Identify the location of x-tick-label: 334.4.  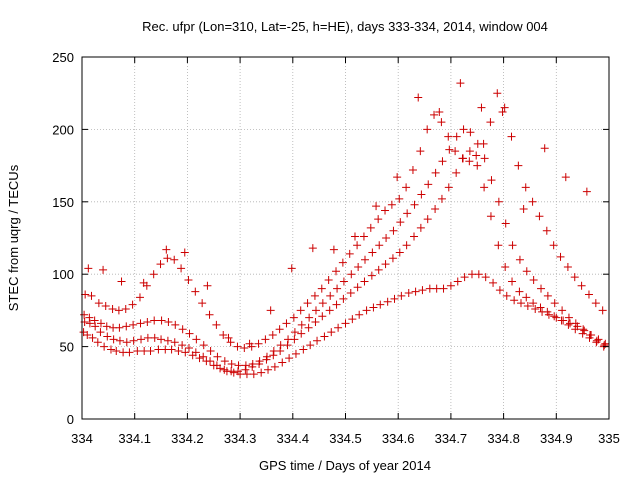
(293, 438).